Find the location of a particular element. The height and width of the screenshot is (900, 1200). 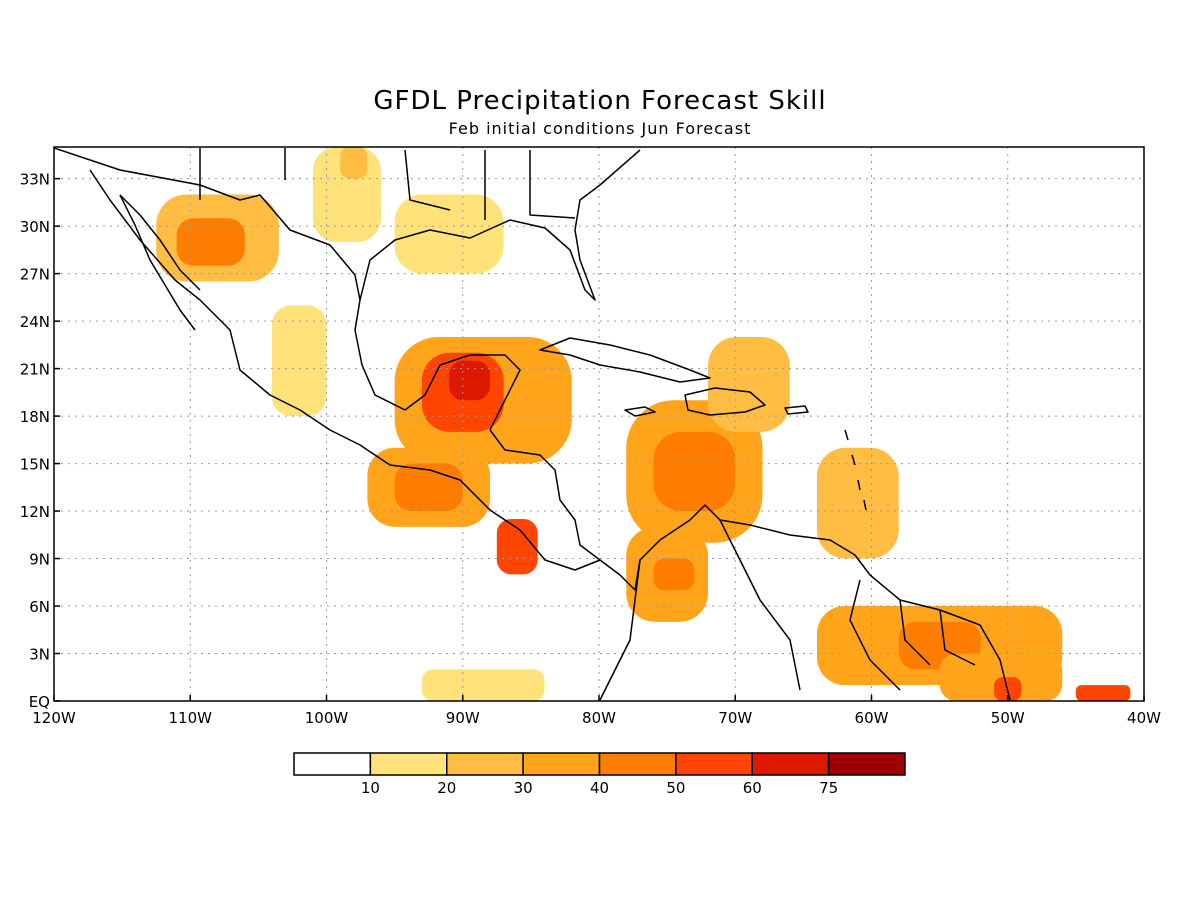

latitude-axis: 33N 30N 27N 24N 21N 18N 15N 12N 9N 6N 3N EQ is located at coordinates (40, 441).